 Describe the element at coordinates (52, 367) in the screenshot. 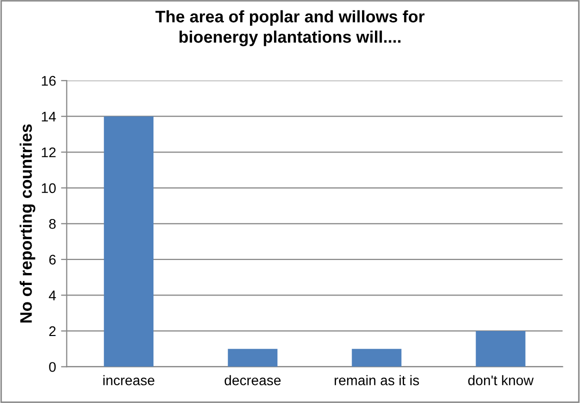

I see `y-tick-label: 0` at that location.